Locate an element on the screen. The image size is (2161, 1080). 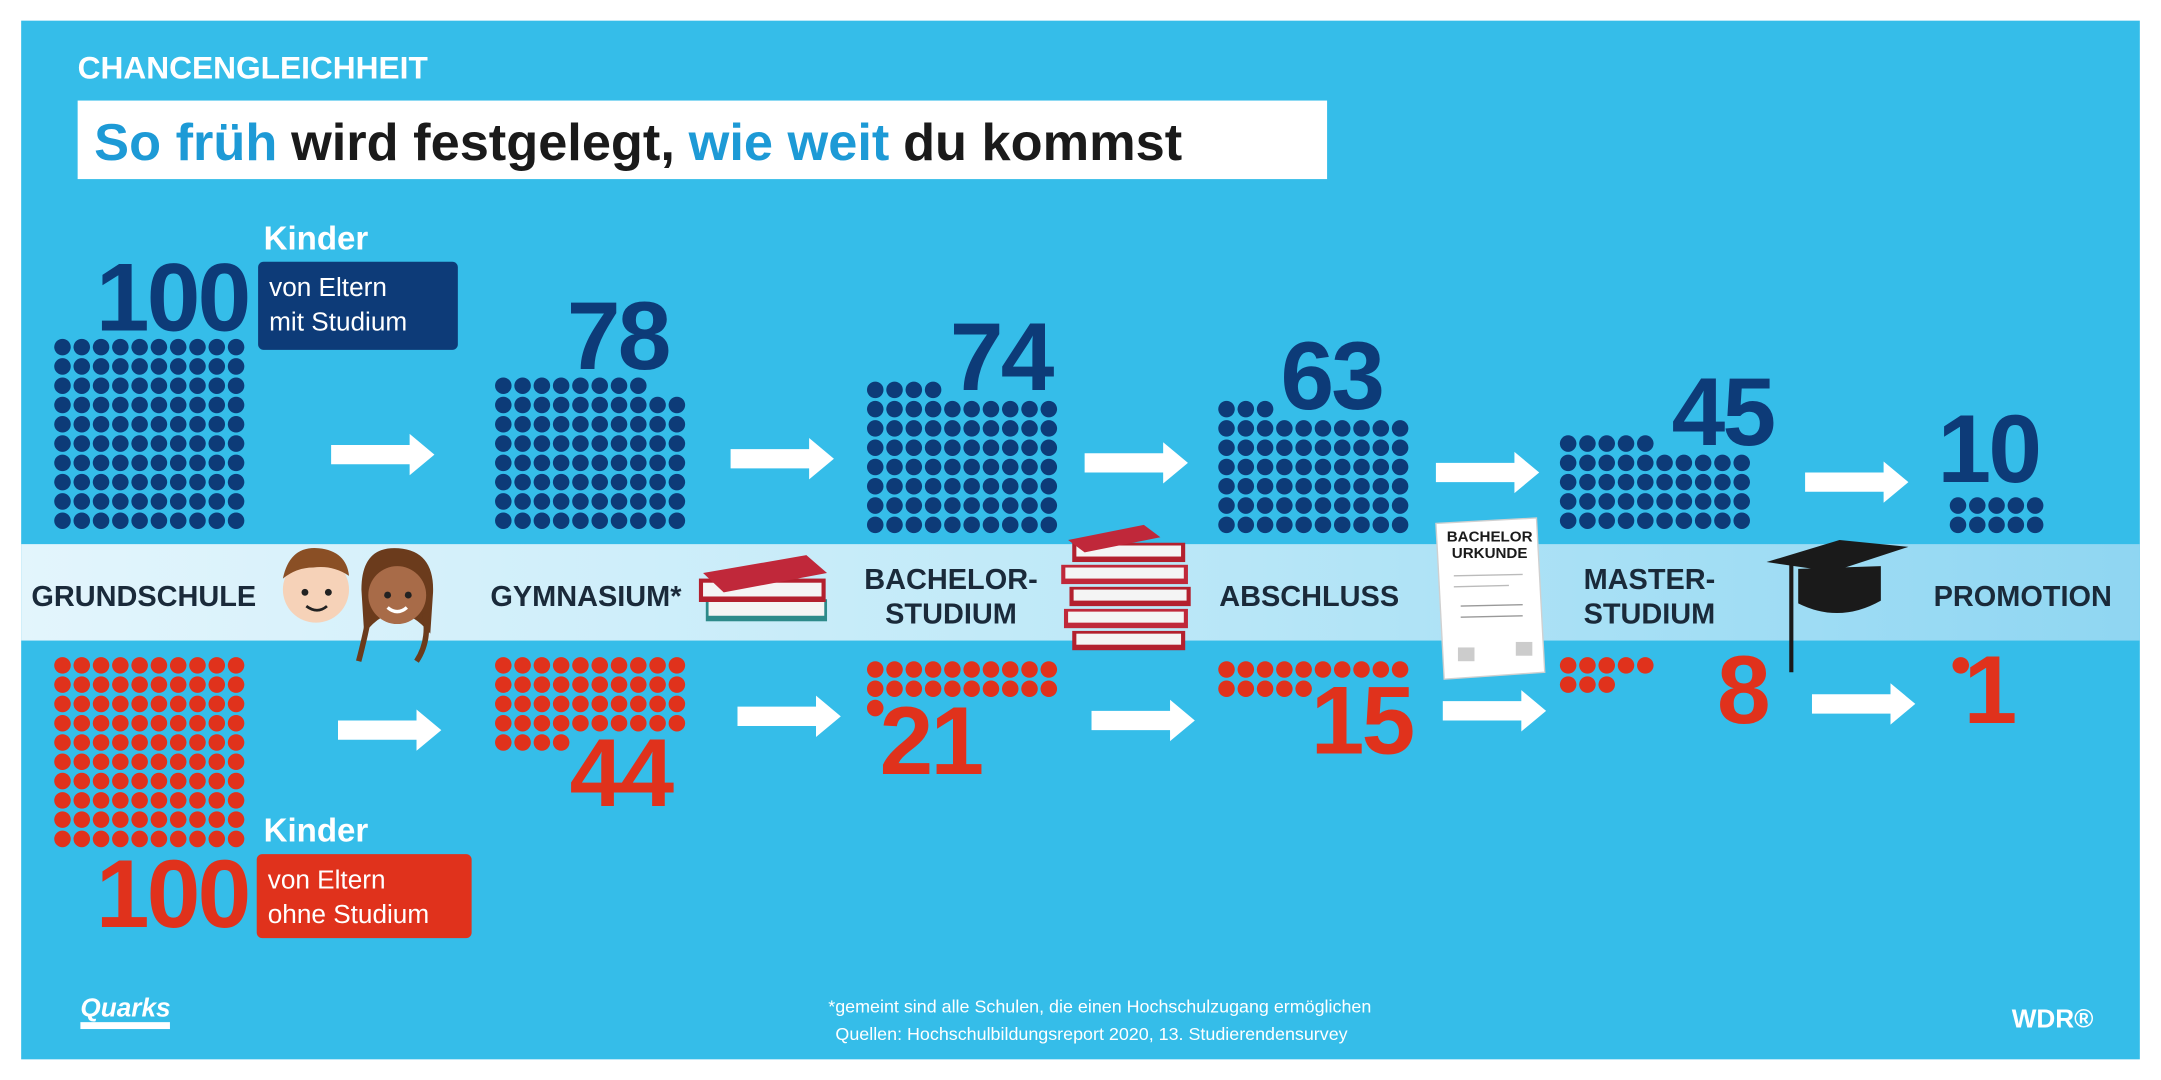
diploma-text: URKUNDE is located at coordinates (1490, 553).